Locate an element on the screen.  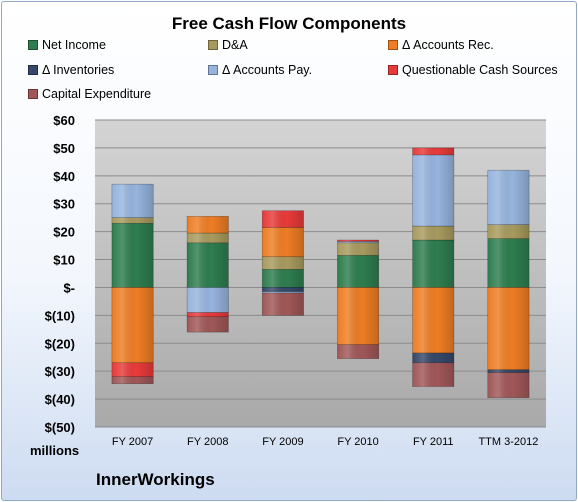
x-category-label: FY 2011 is located at coordinates (433, 442).